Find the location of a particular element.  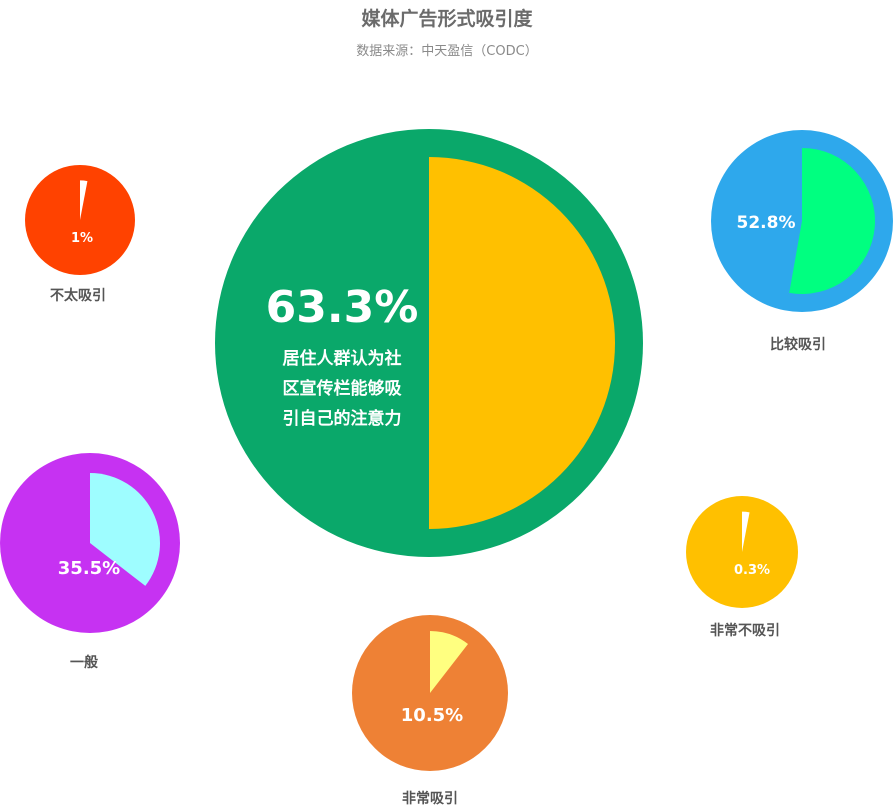

pie-not-very-attractive: 1% 不太吸引 is located at coordinates (80, 234).